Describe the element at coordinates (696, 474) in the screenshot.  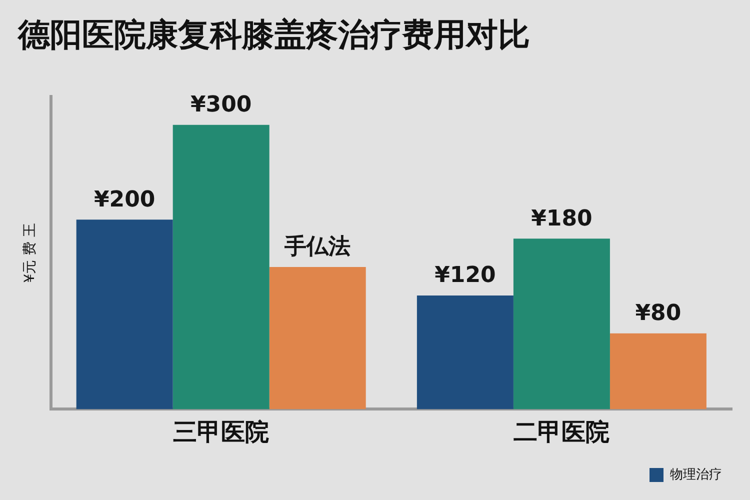
I see `legend-label: 物理治疗` at that location.